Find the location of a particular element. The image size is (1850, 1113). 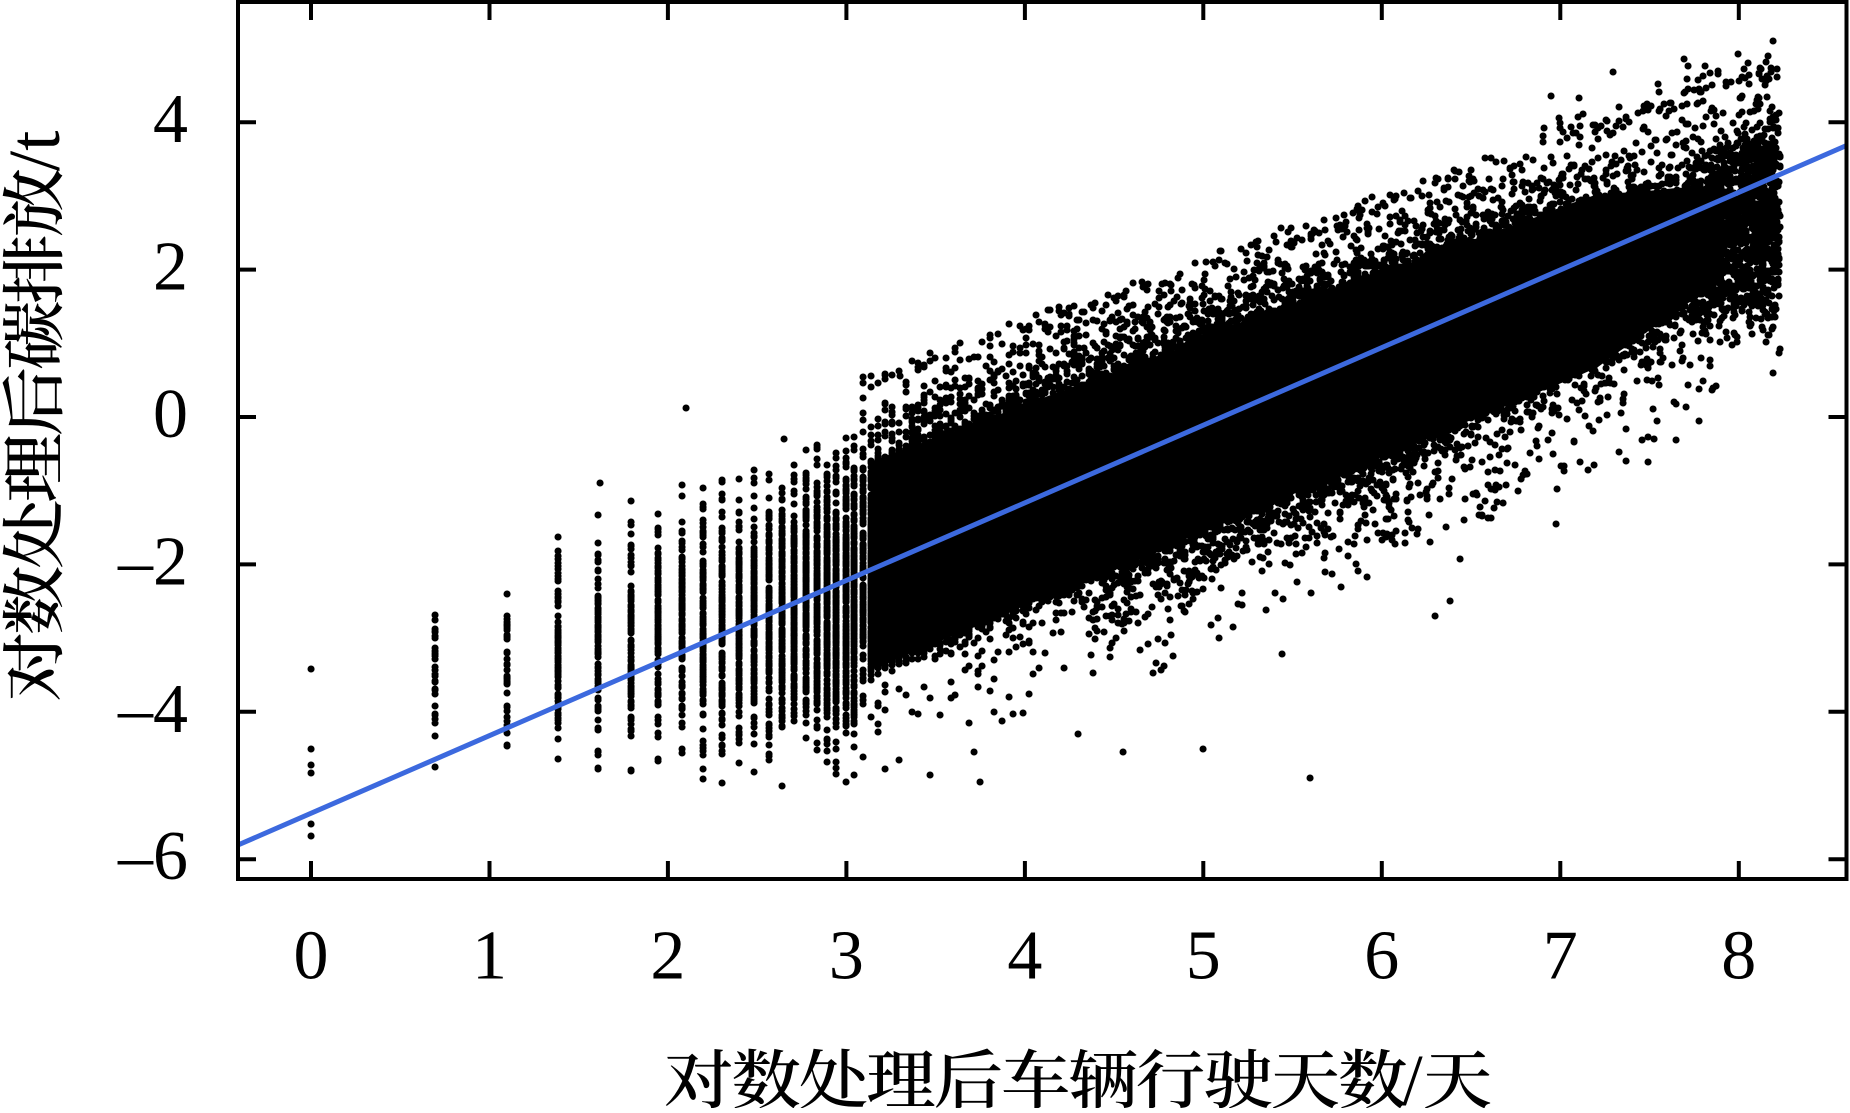

svg-text: 5 is located at coordinates (1203, 956).